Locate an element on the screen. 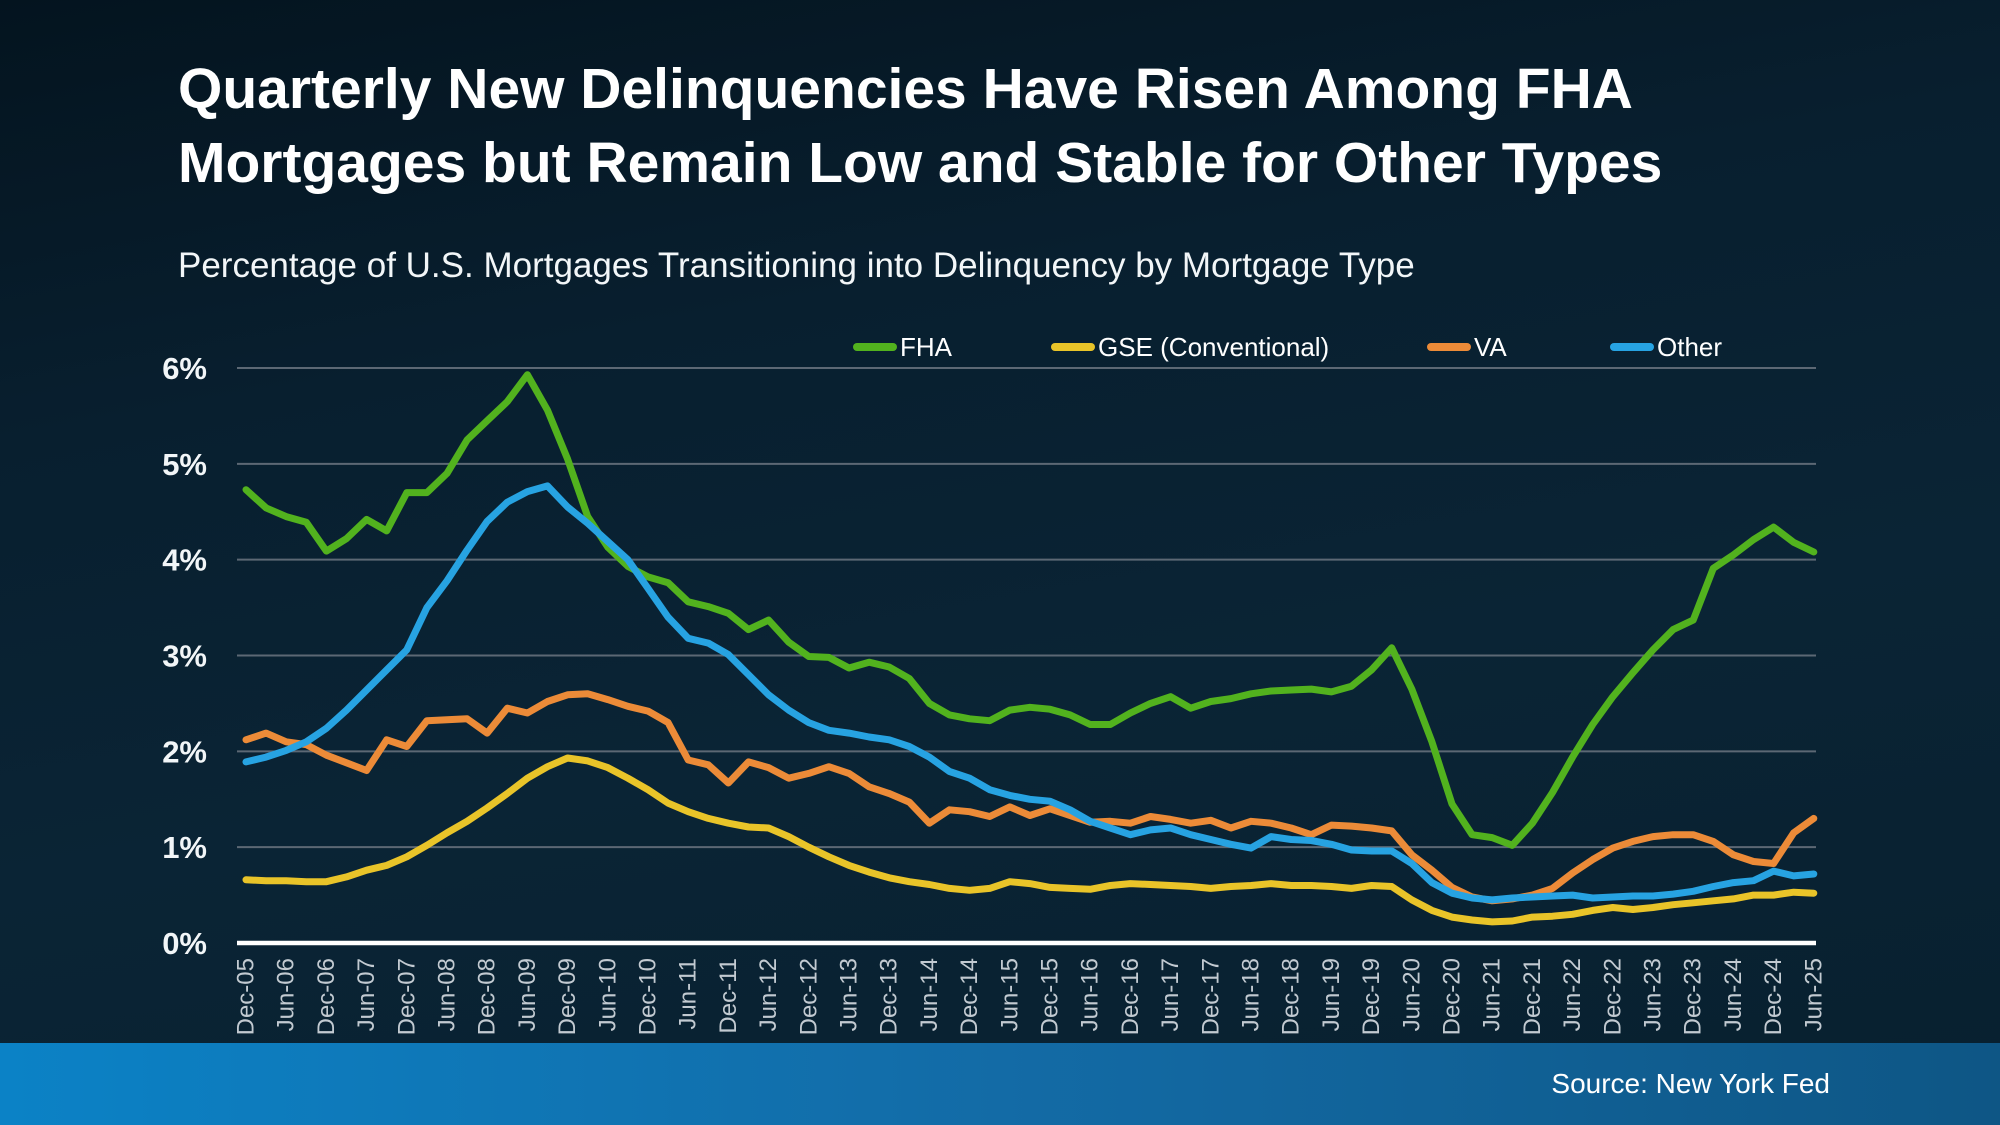 Image resolution: width=2000 pixels, height=1125 pixels. series-line-gse-conventional is located at coordinates (1030, 840).